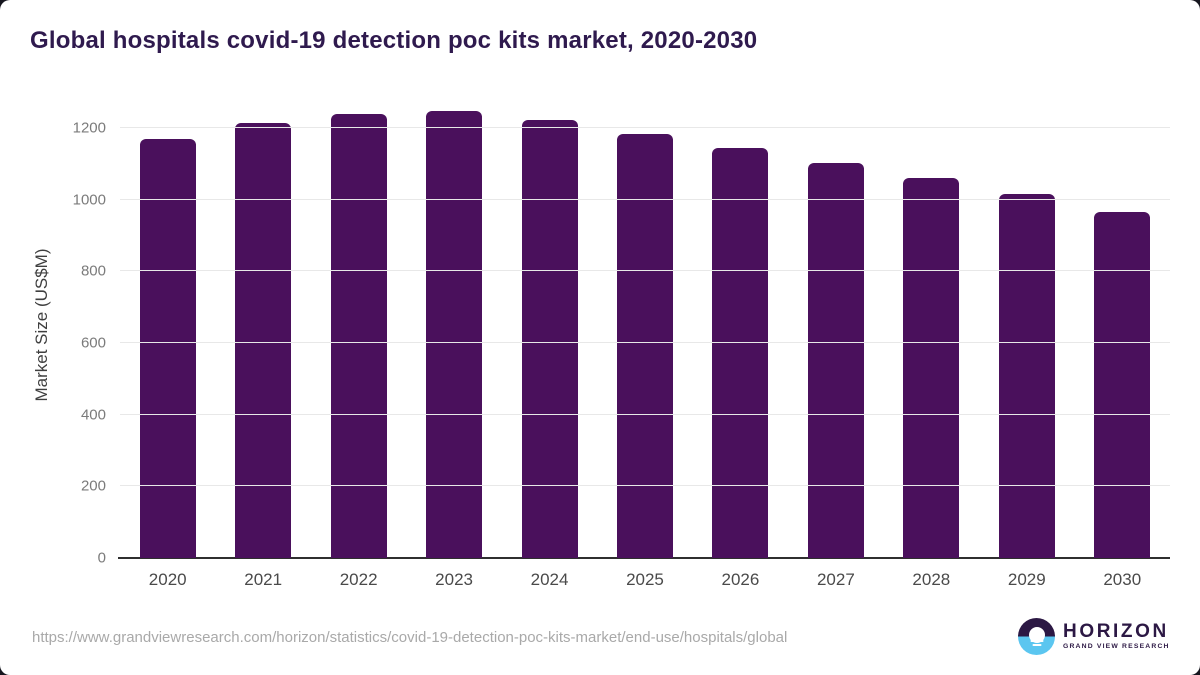 Image resolution: width=1200 pixels, height=675 pixels. Describe the element at coordinates (1026, 376) in the screenshot. I see `bar-2029` at that location.